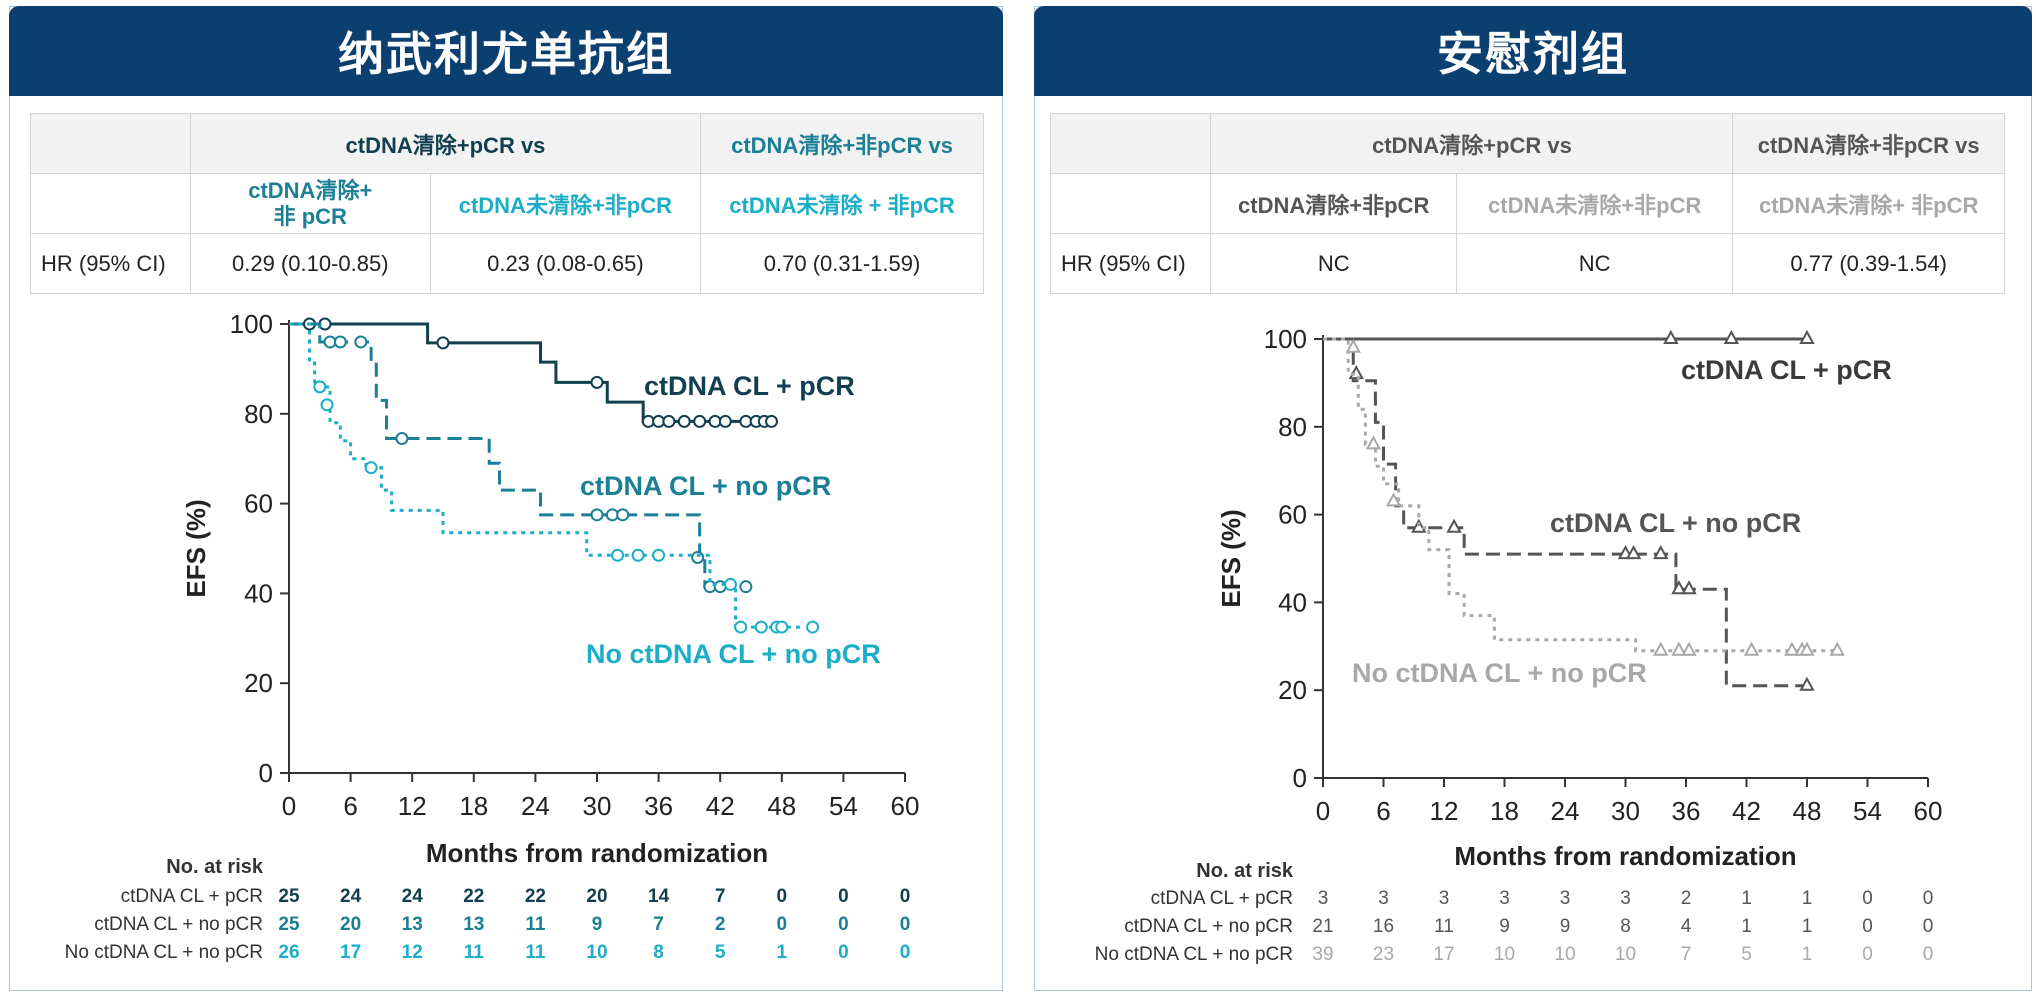 The width and height of the screenshot is (2036, 1004). I want to click on hr-value-2: NC, so click(1594, 263).